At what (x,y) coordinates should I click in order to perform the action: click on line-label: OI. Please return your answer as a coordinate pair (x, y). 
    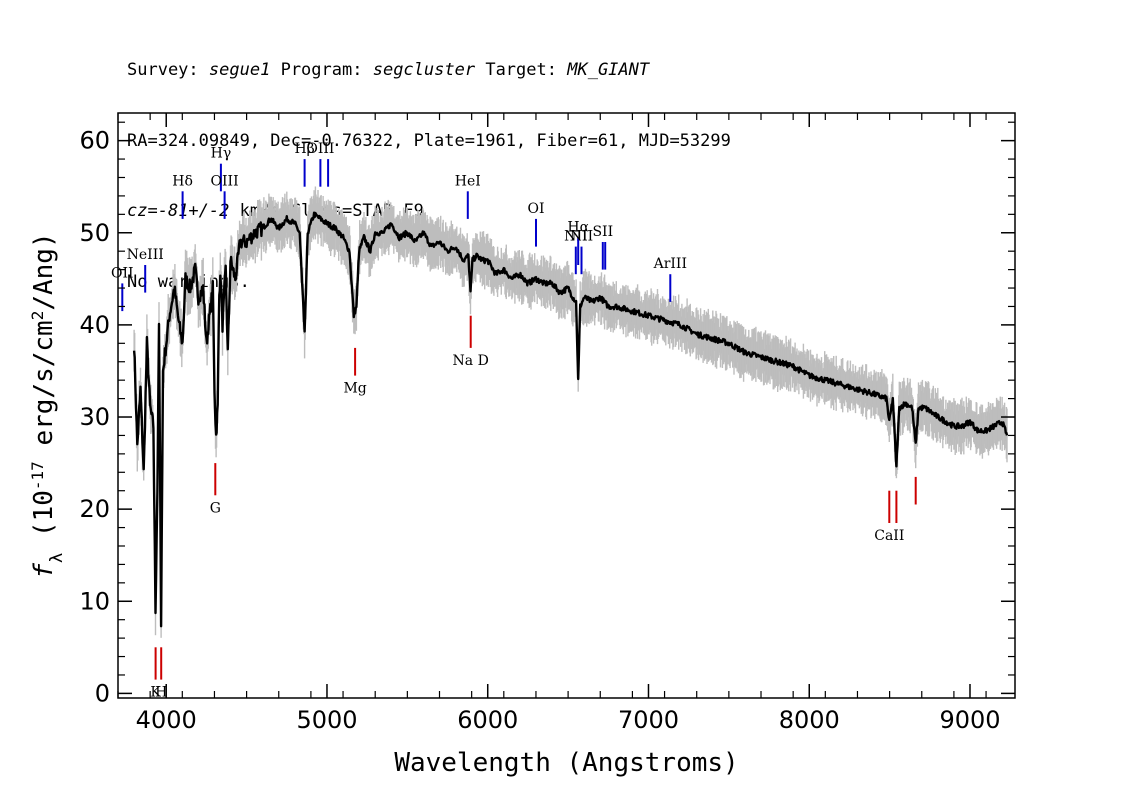
    Looking at the image, I should click on (535, 209).